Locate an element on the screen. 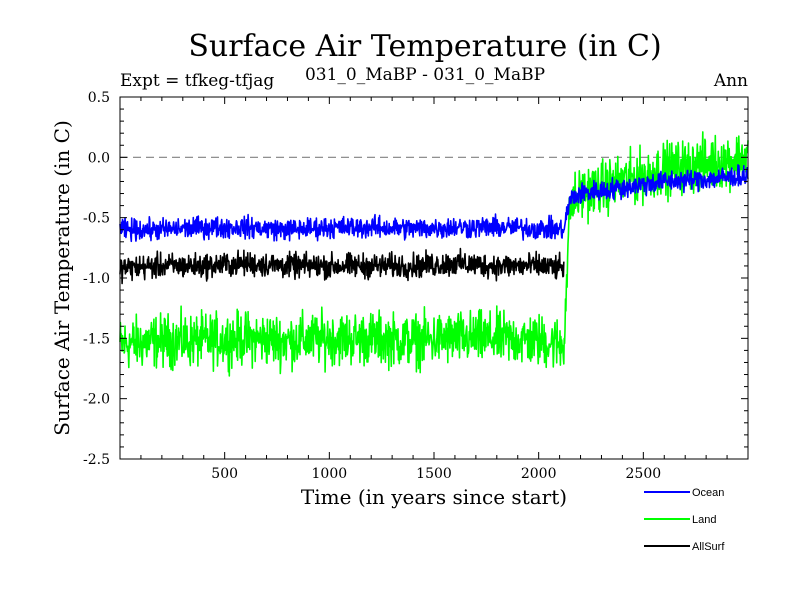 The height and width of the screenshot is (600, 800). series-line-ocean is located at coordinates (434, 203).